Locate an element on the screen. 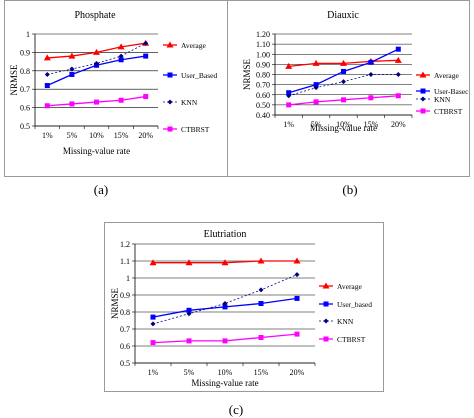  y-tick-label: 1.10 is located at coordinates (263, 44).